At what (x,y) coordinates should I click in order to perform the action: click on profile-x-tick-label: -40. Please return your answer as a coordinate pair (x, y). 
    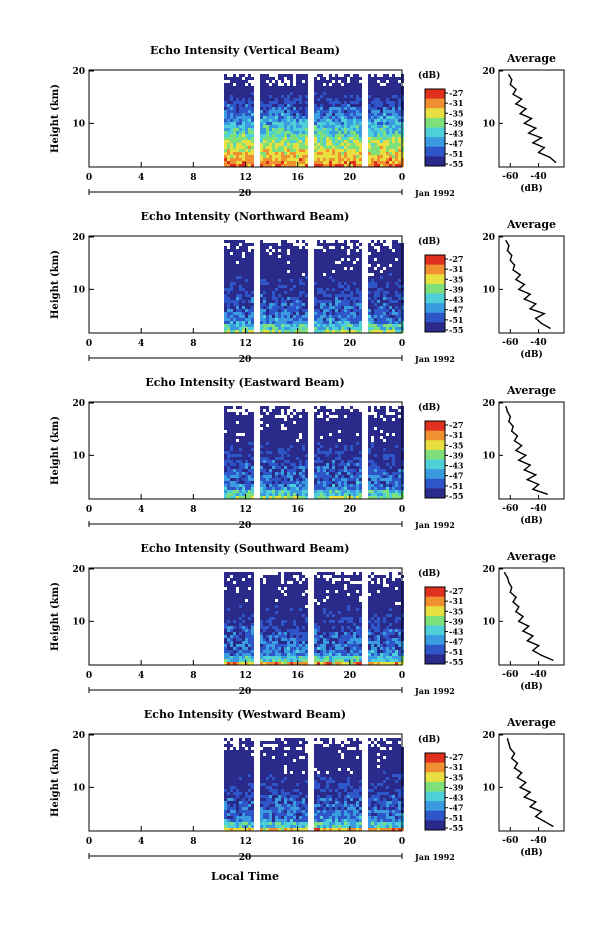
    Looking at the image, I should click on (538, 177).